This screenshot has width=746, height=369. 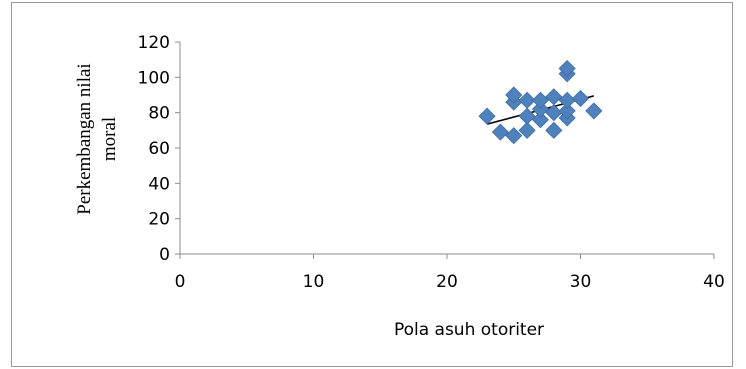 What do you see at coordinates (159, 114) in the screenshot?
I see `y-tick-label: 80` at bounding box center [159, 114].